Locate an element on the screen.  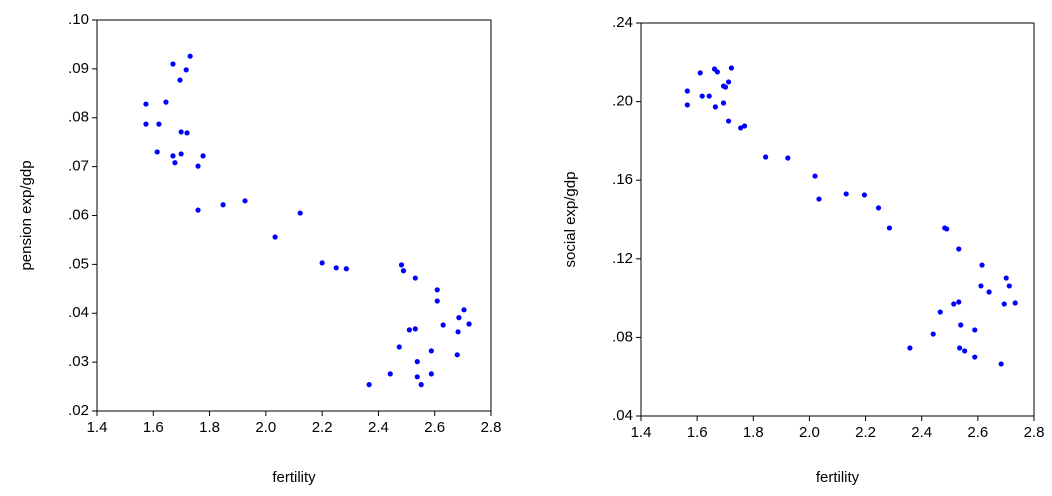
y-axis-label: social exp/gdp is located at coordinates (570, 220).